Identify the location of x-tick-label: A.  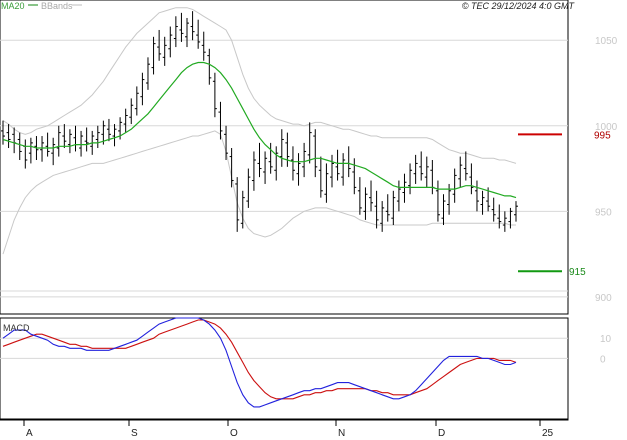
(29, 433).